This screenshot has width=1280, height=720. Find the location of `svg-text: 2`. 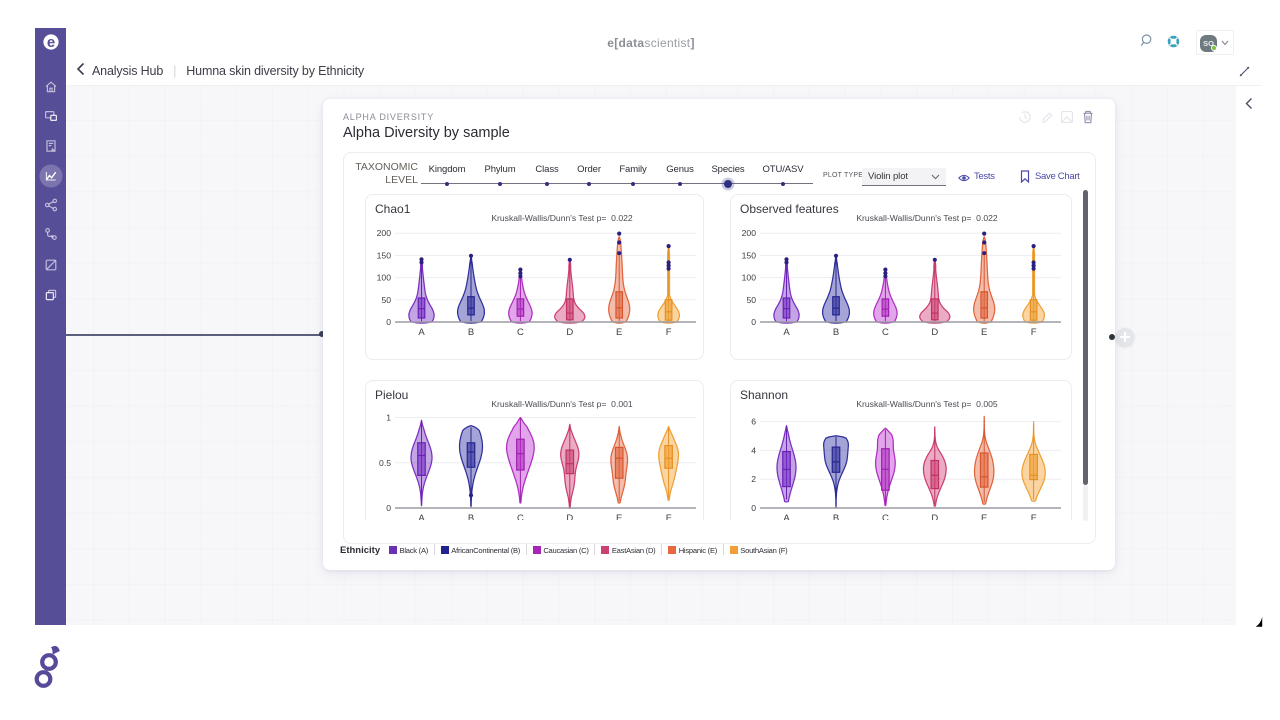

svg-text: 2 is located at coordinates (753, 479).